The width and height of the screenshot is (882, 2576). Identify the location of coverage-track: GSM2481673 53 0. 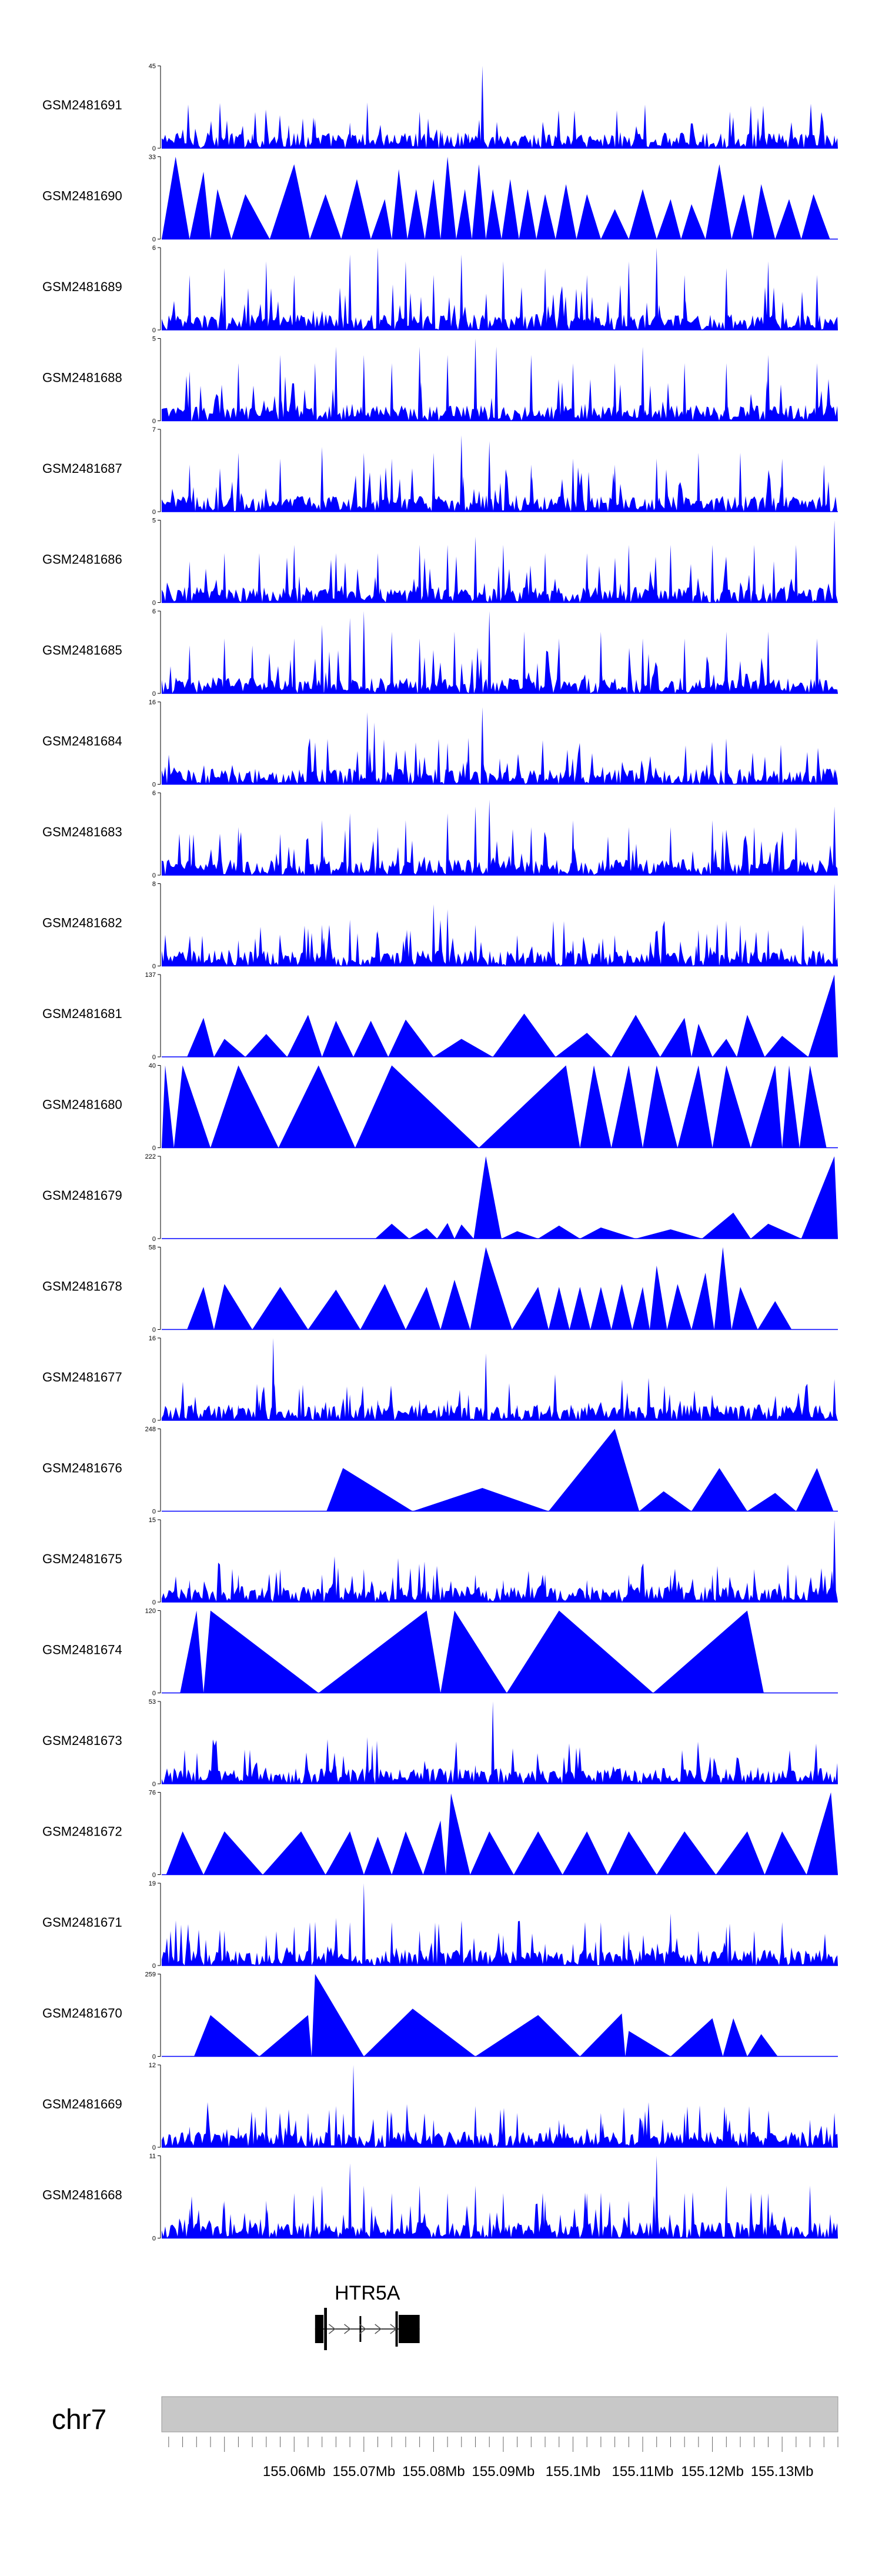
(440, 1743).